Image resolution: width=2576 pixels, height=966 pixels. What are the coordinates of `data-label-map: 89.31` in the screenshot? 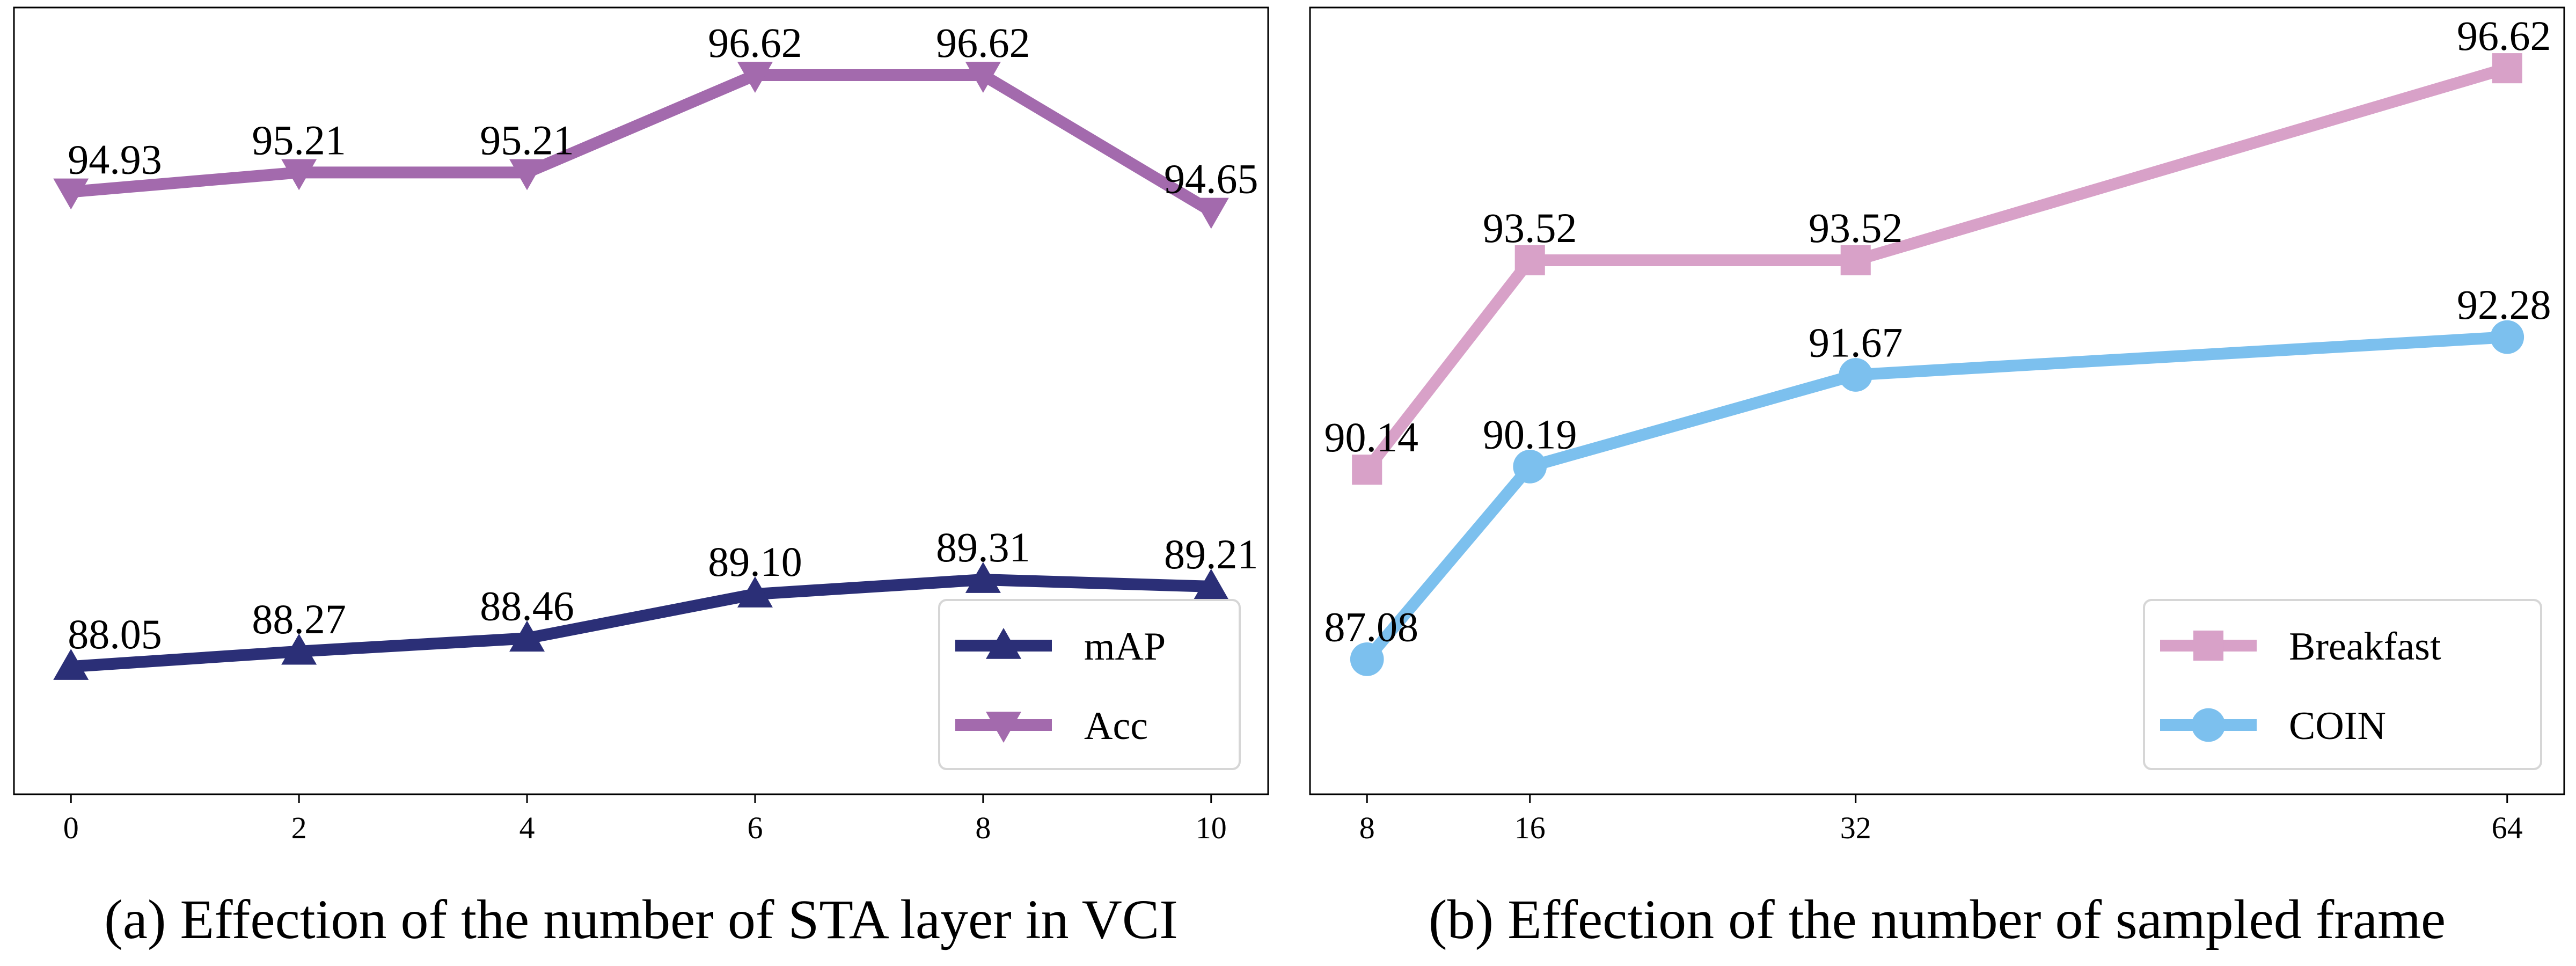 It's located at (983, 547).